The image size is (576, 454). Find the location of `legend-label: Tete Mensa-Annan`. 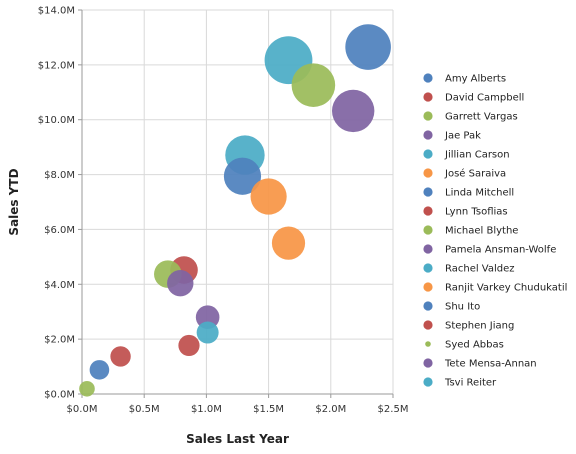

legend-label: Tete Mensa-Annan is located at coordinates (490, 364).